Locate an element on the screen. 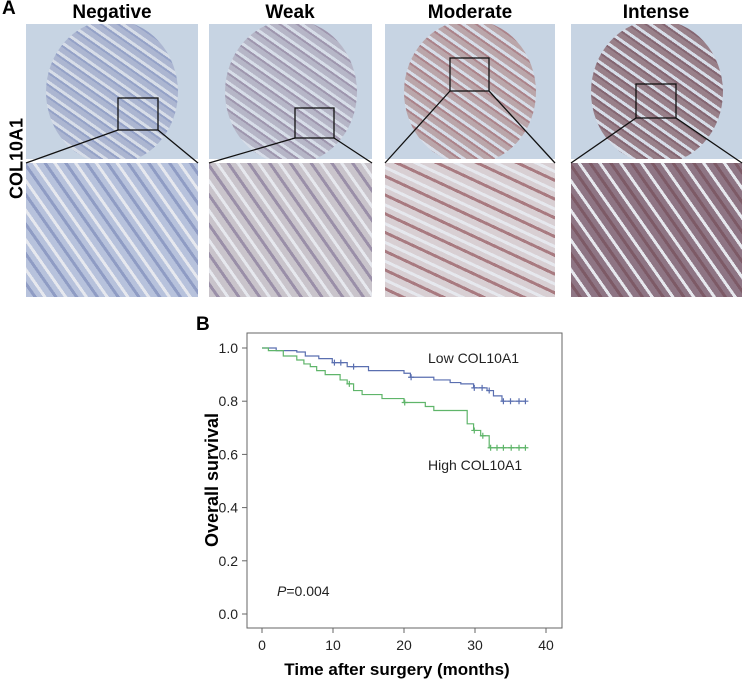 The width and height of the screenshot is (746, 684). tma-core-image-intense is located at coordinates (656, 91).